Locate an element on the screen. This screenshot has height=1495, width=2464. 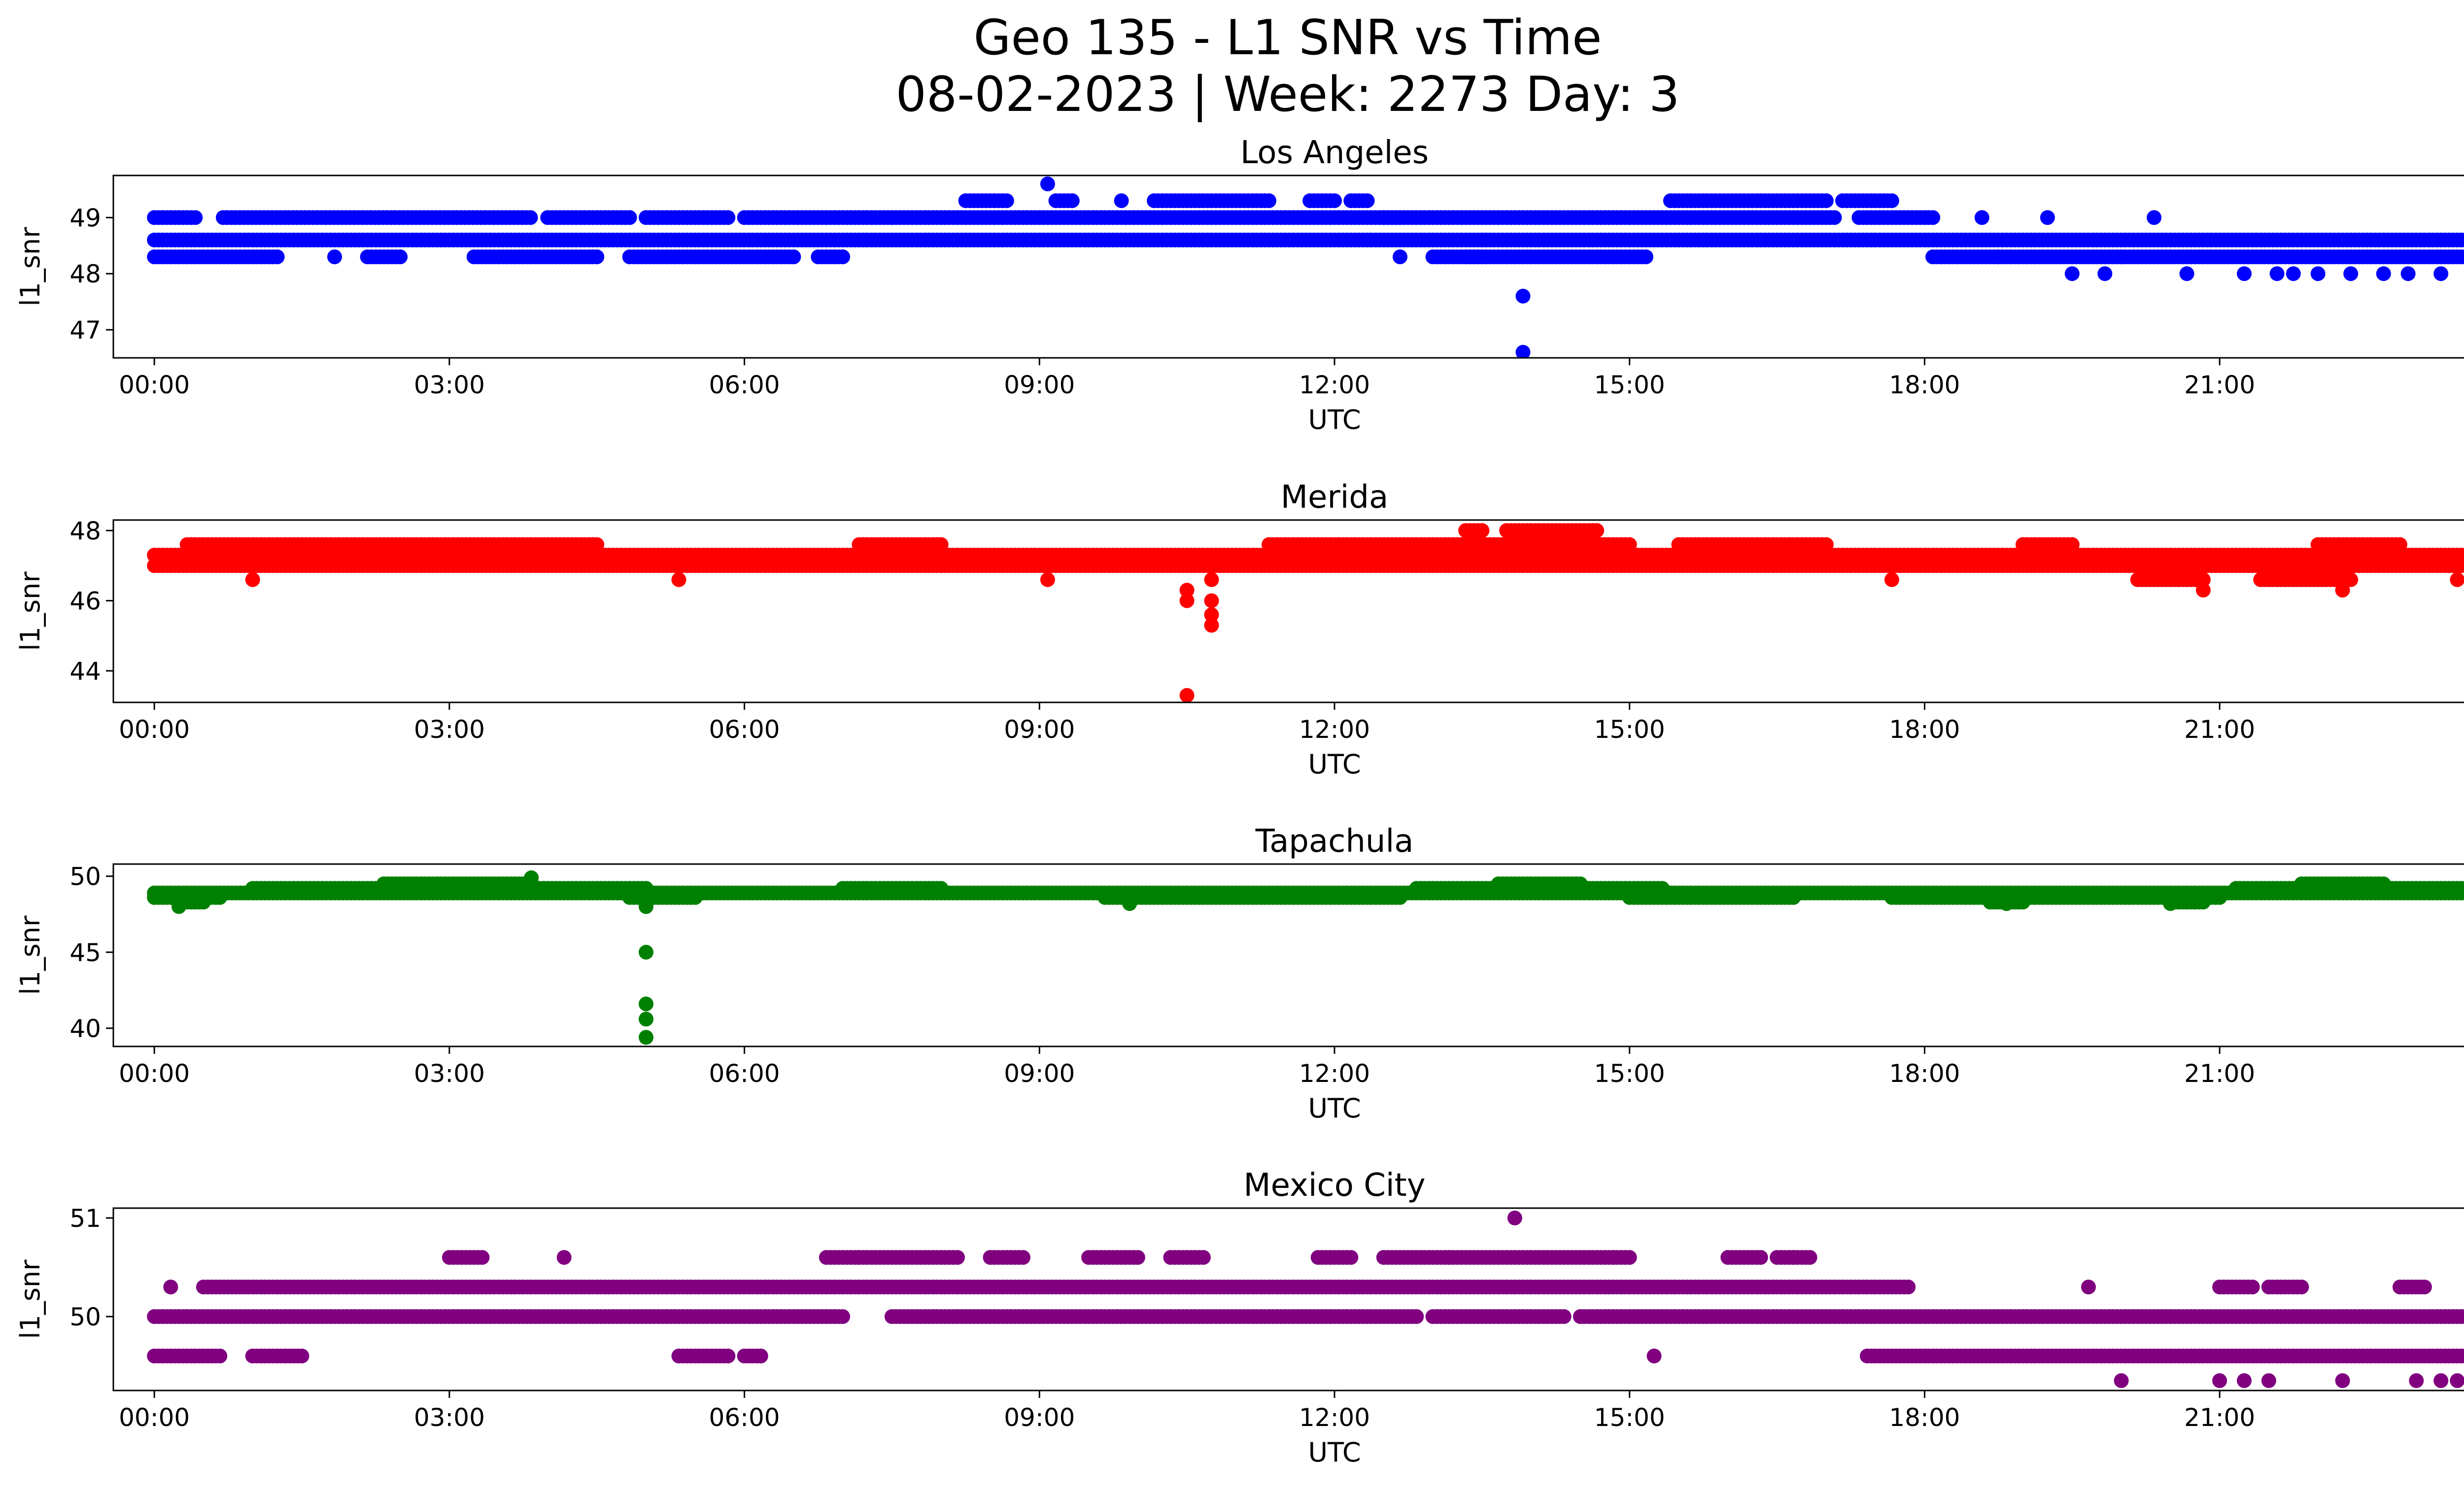
x-tick-label: 06:00 is located at coordinates (744, 385).